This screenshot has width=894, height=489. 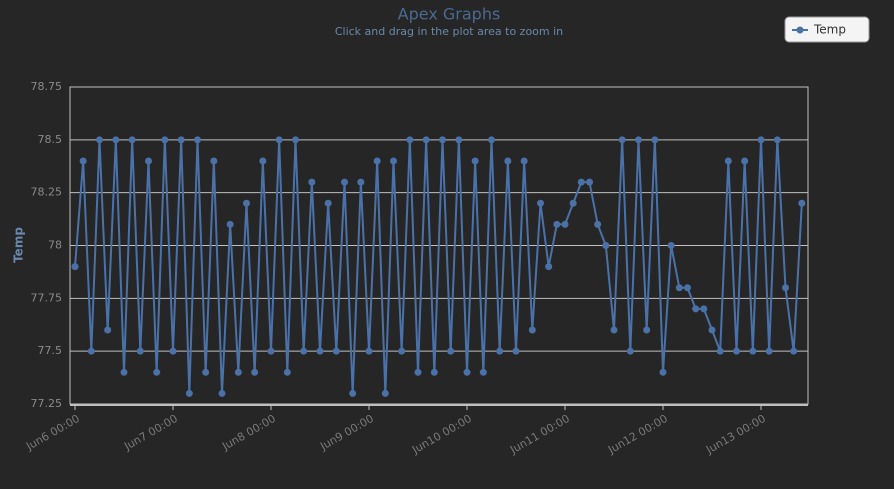 I want to click on legend-box, so click(x=827, y=29).